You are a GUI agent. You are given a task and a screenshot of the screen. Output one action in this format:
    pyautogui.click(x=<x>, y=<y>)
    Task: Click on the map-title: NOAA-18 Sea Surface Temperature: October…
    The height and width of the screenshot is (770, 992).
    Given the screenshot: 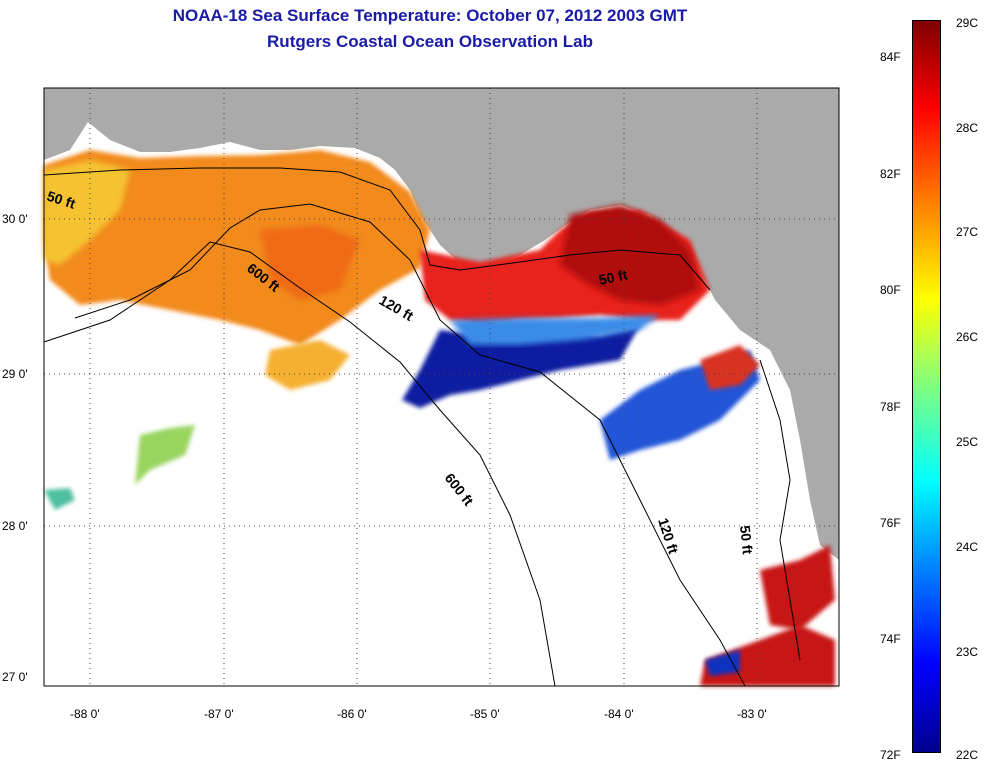 What is the action you would take?
    pyautogui.click(x=430, y=15)
    